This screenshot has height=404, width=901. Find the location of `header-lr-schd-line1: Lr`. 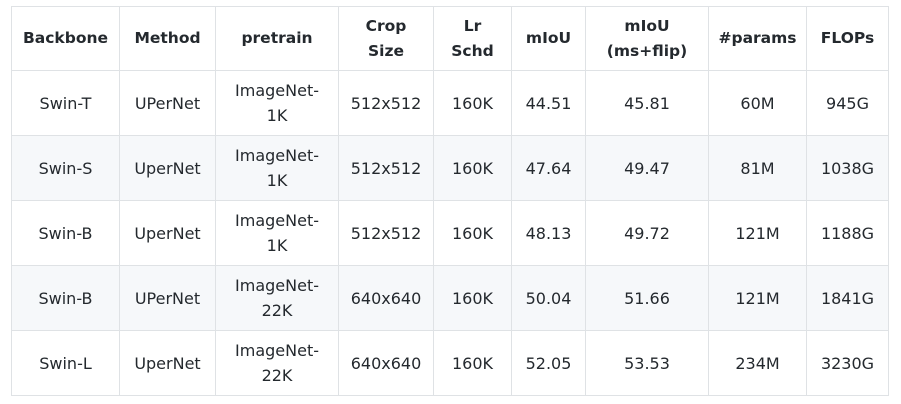

header-lr-schd-line1: Lr is located at coordinates (472, 25).